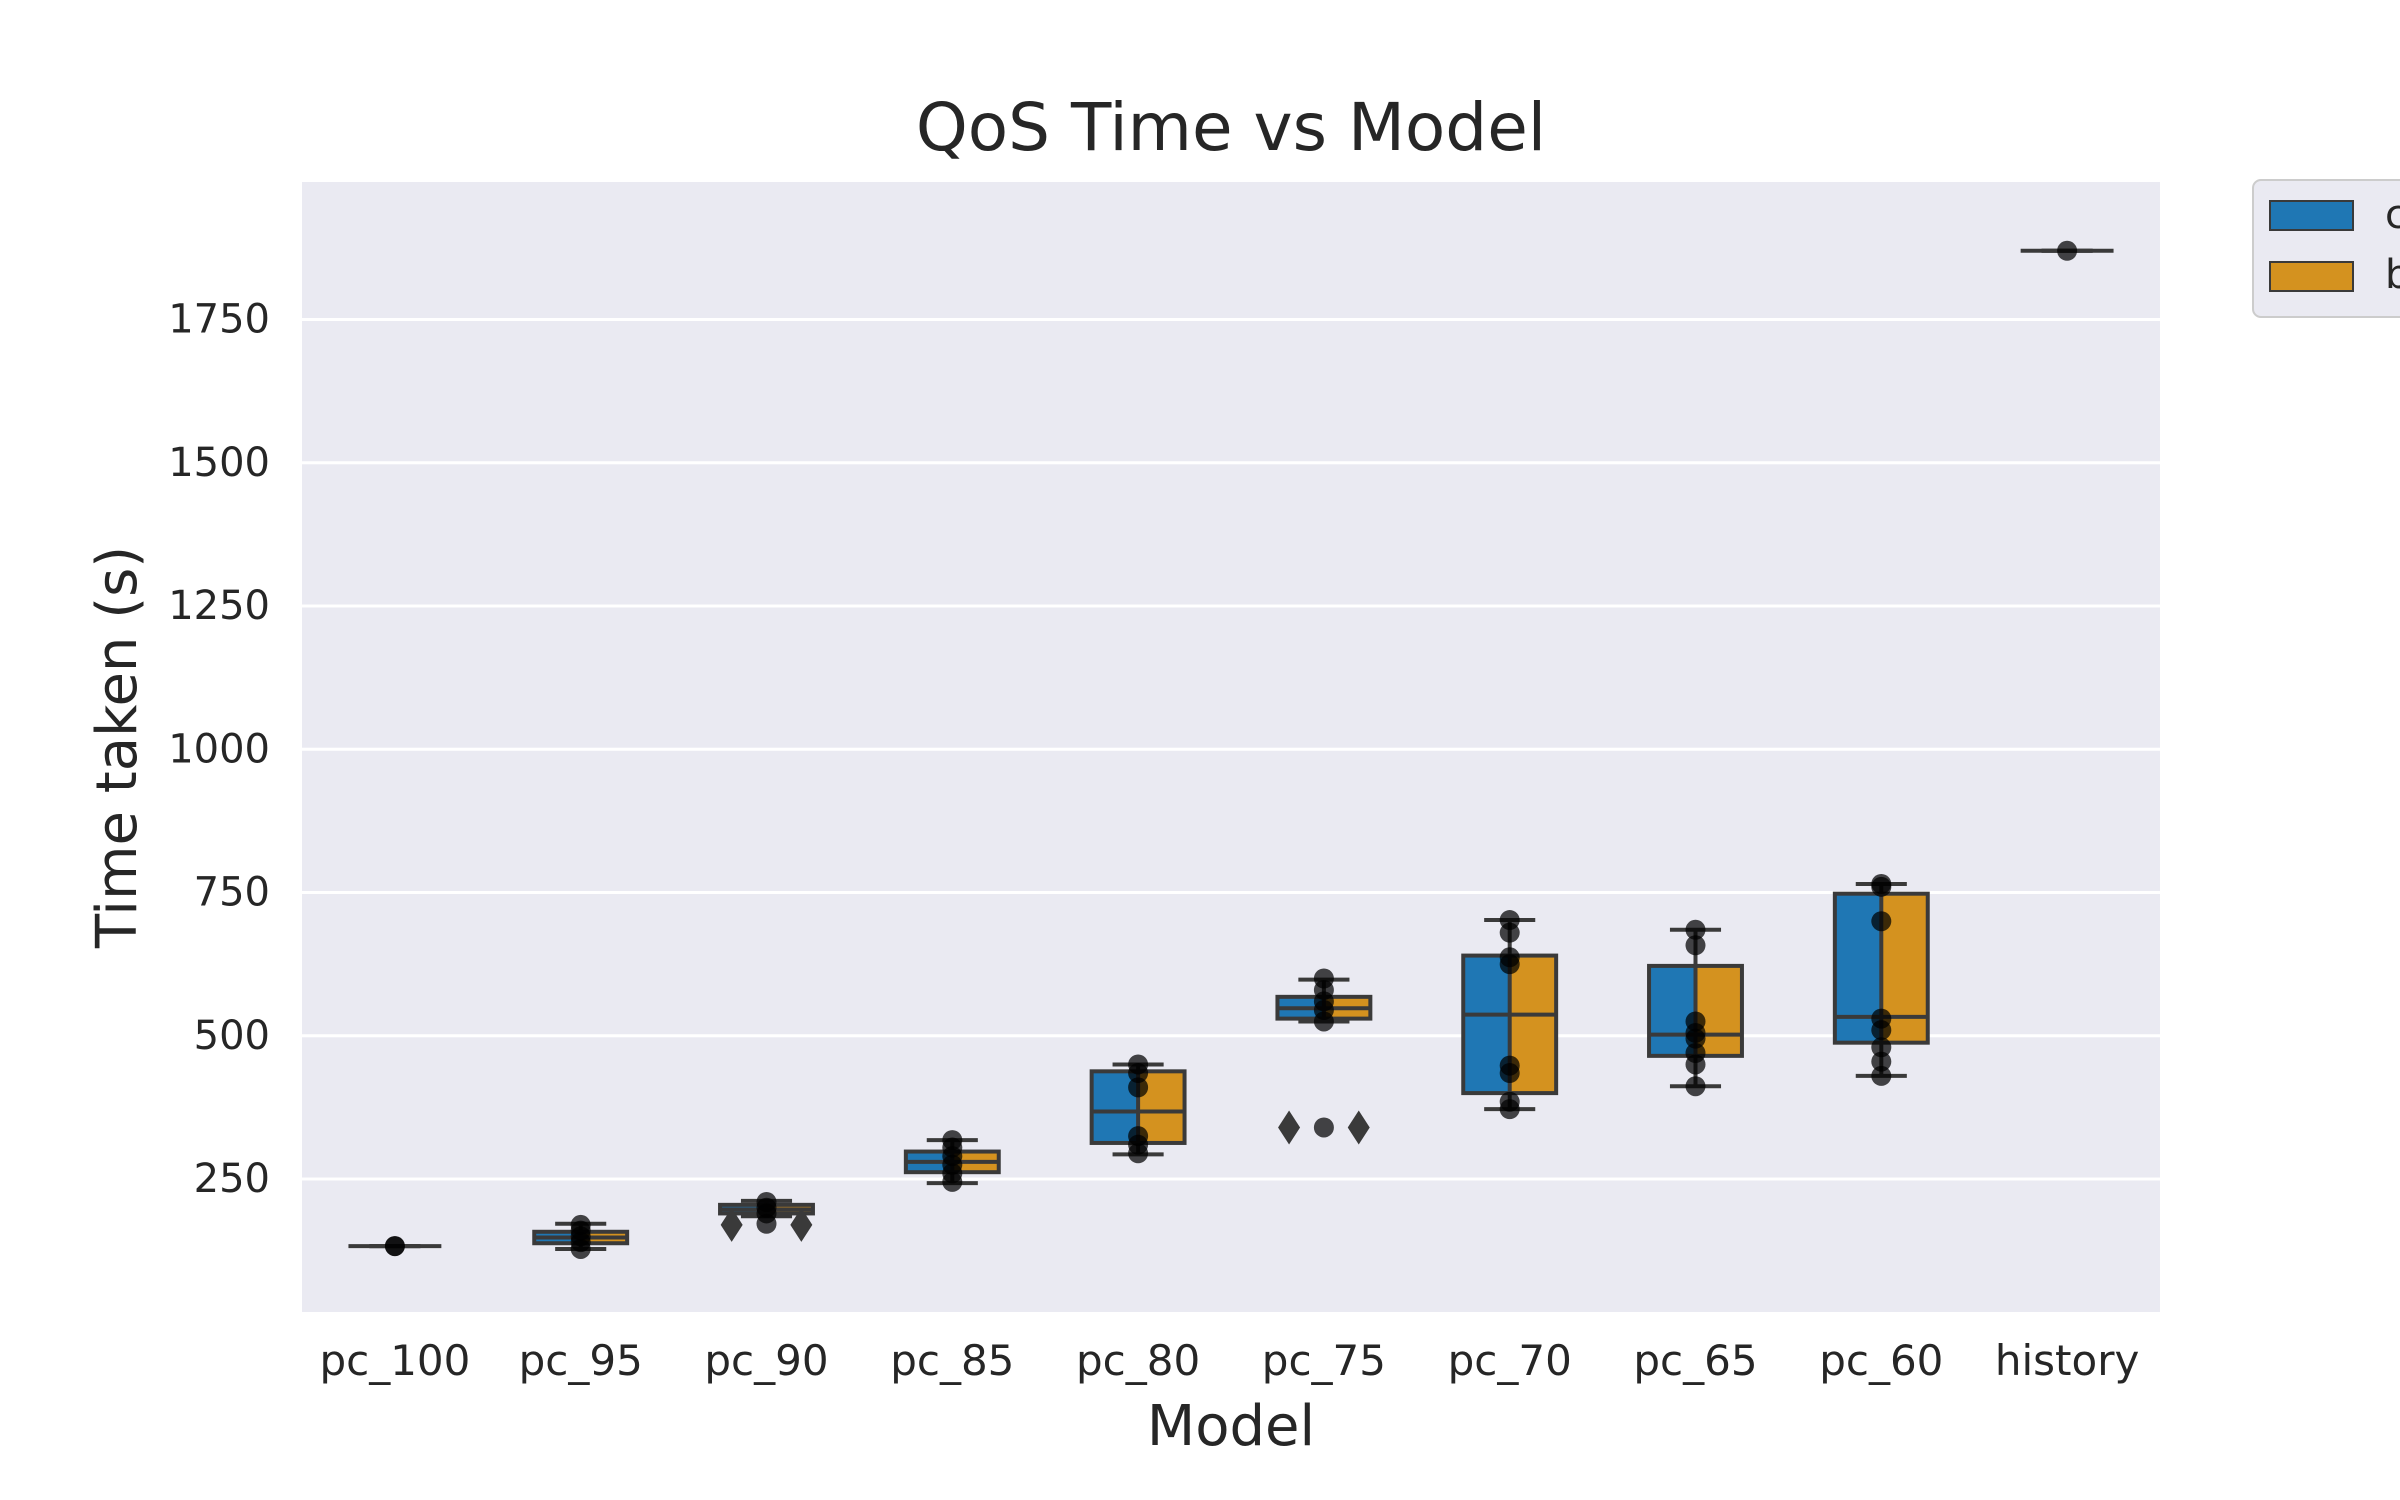 Image resolution: width=2400 pixels, height=1500 pixels. Describe the element at coordinates (2392, 215) in the screenshot. I see `legend-label-c: c` at that location.